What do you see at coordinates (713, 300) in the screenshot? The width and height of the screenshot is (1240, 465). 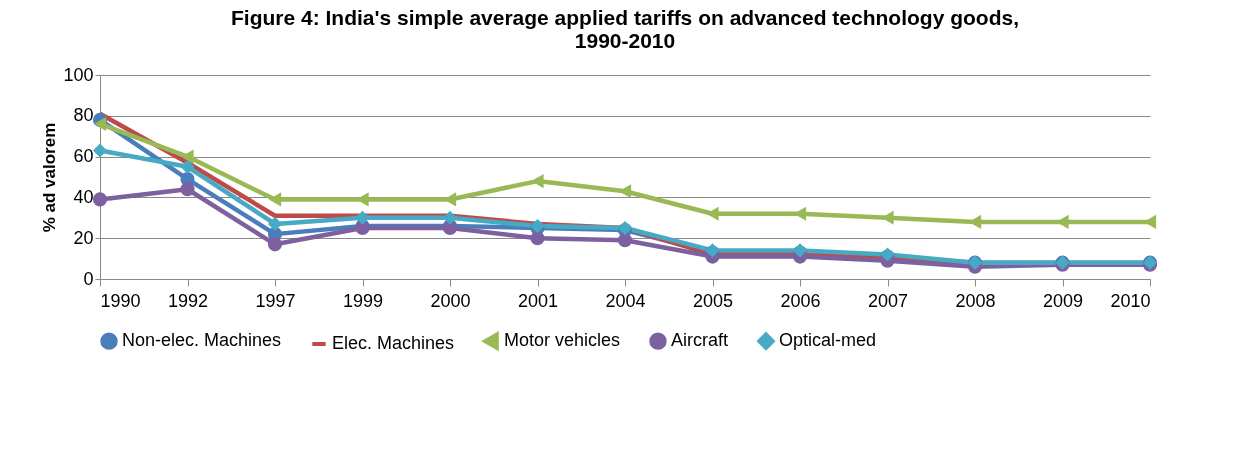 I see `x-tick-label: 2005` at bounding box center [713, 300].